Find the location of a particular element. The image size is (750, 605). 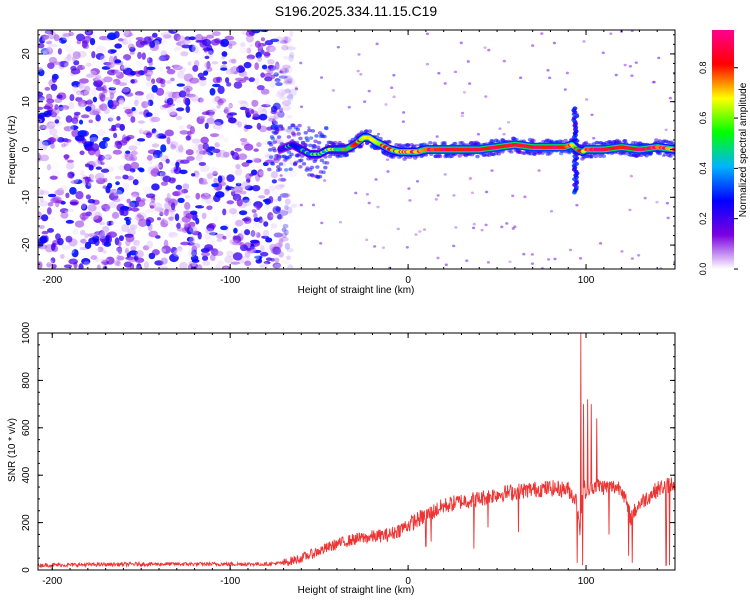

y-tick-label: 1000 is located at coordinates (26, 332).